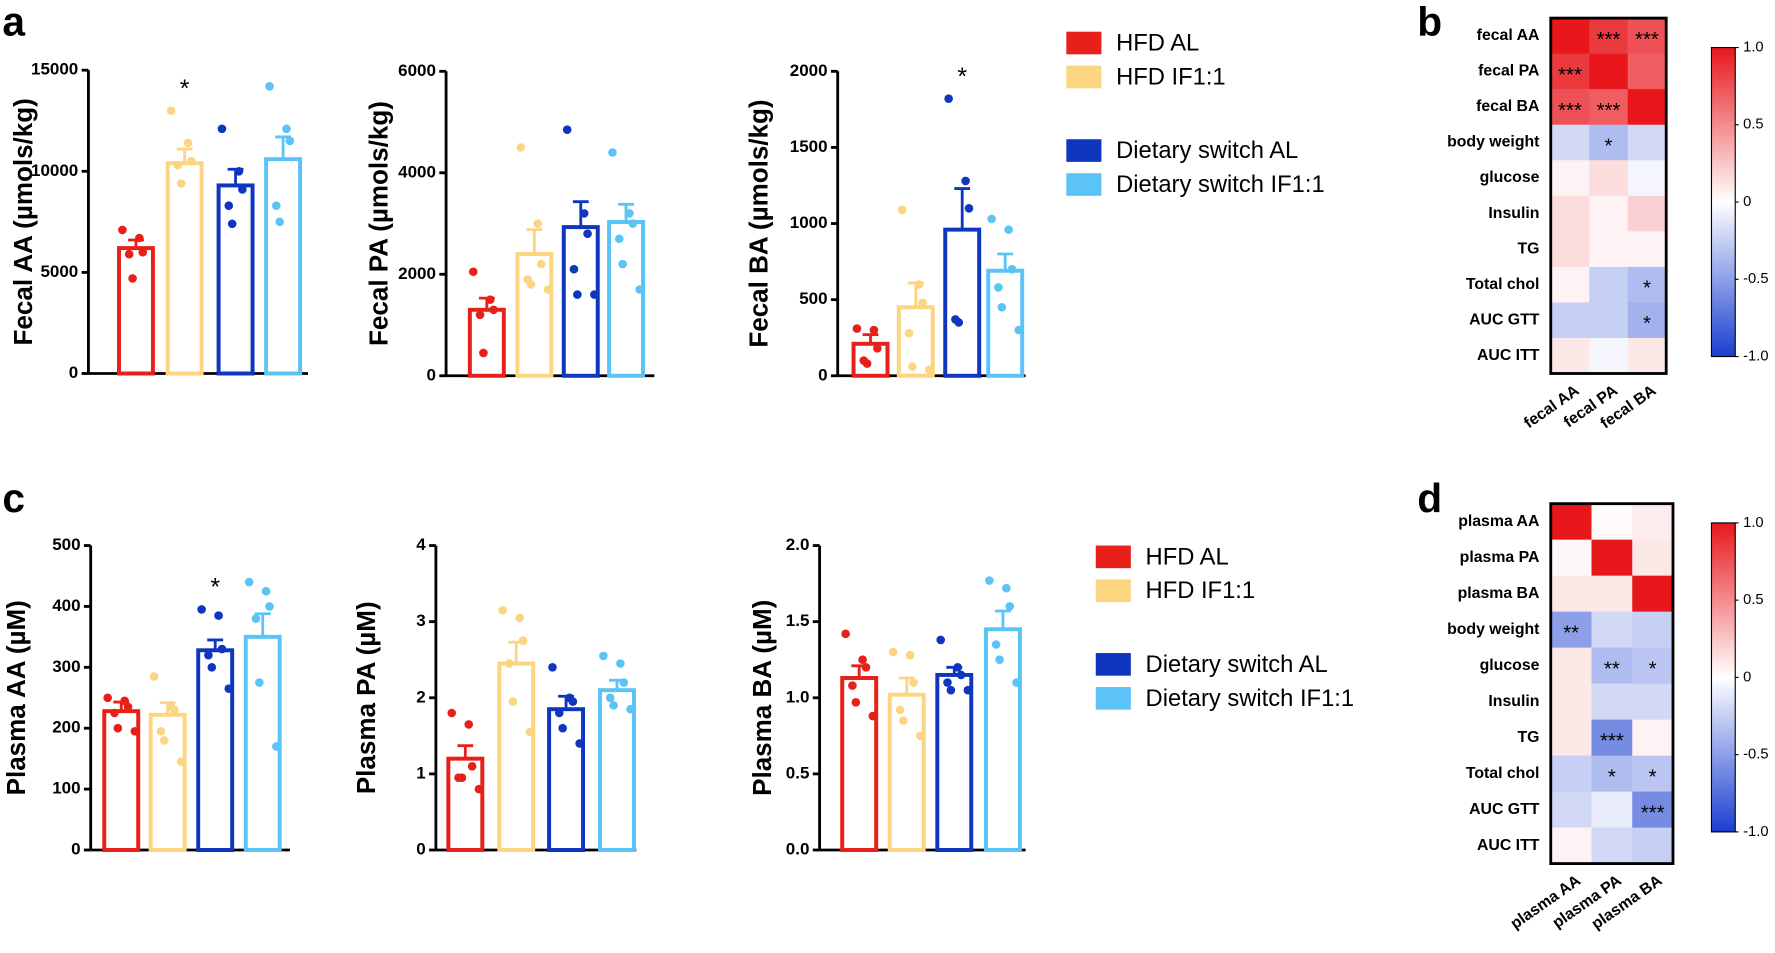  I want to click on row-label: fecal PA, so click(1509, 71).